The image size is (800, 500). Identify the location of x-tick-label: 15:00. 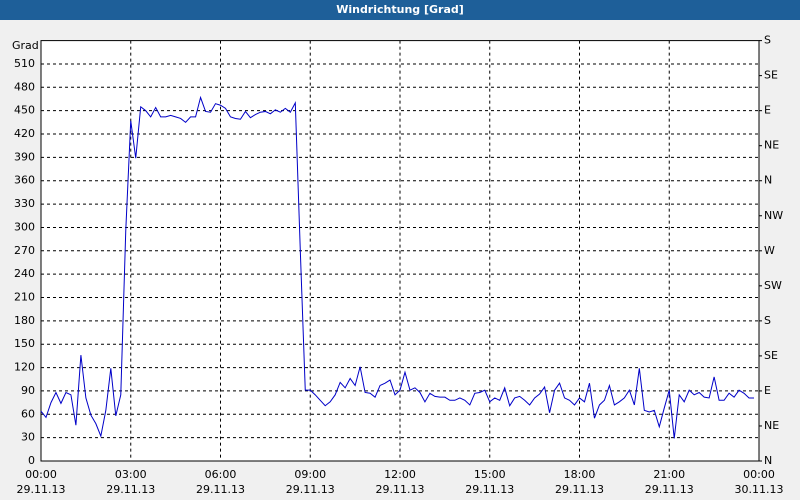
(490, 474).